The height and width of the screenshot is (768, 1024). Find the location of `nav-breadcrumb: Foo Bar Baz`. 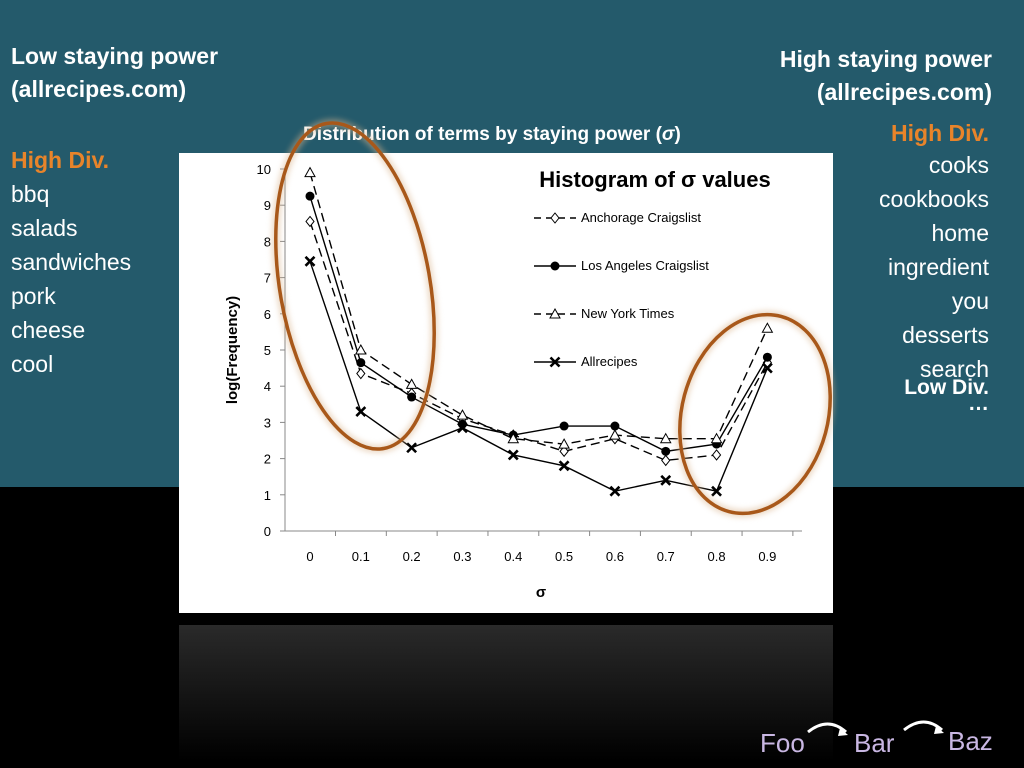

nav-breadcrumb: Foo Bar Baz is located at coordinates (882, 743).